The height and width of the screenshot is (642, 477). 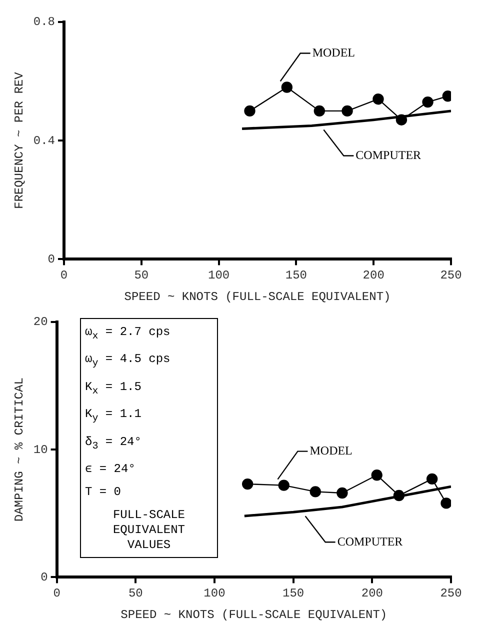 I want to click on annotation: K$_{x}$ = 1.5, so click(x=113, y=389).